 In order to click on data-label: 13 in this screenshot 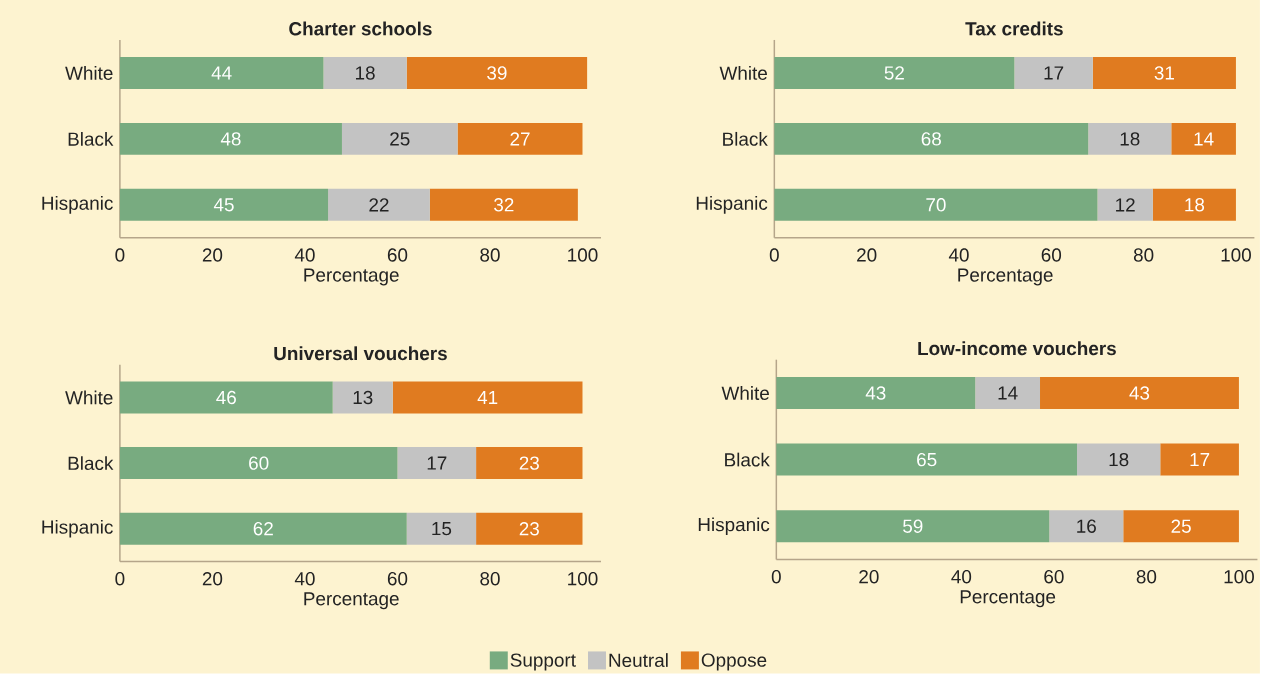, I will do `click(363, 397)`.